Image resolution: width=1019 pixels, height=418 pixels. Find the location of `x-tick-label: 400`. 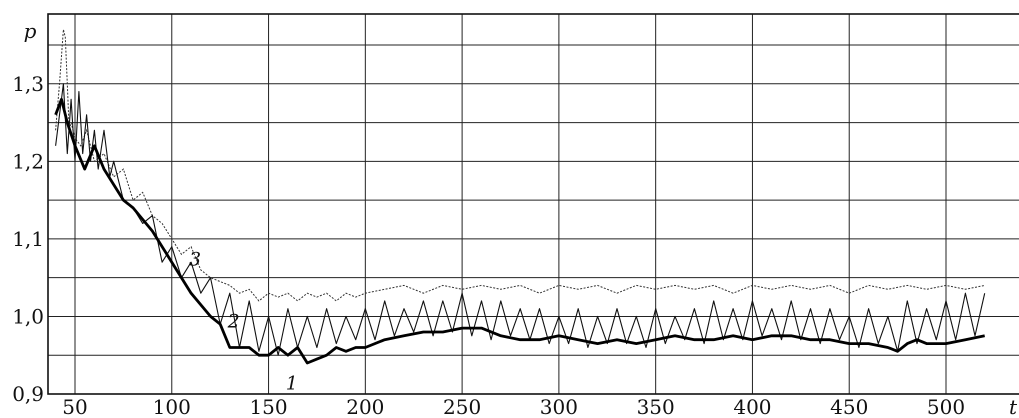

x-tick-label: 400 is located at coordinates (752, 406).